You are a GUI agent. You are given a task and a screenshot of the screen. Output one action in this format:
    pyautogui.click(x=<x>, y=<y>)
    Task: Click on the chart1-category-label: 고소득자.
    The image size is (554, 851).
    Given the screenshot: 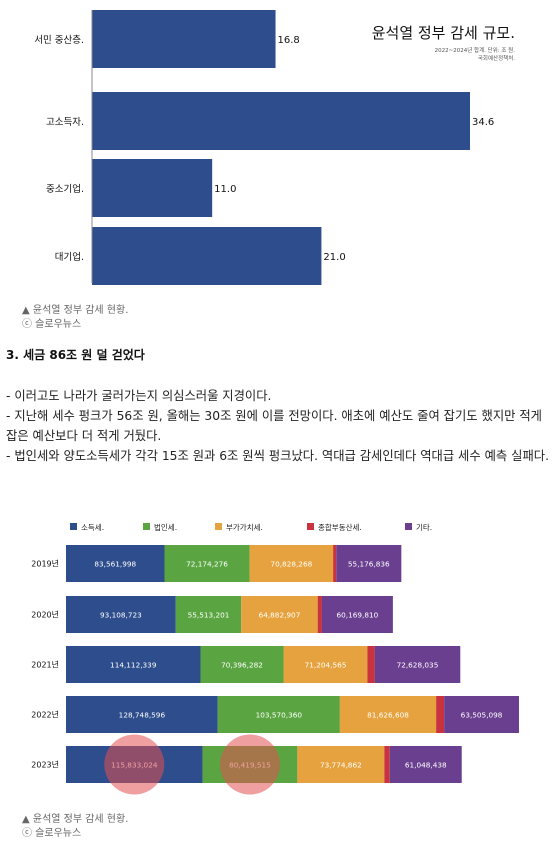 What is the action you would take?
    pyautogui.click(x=65, y=122)
    